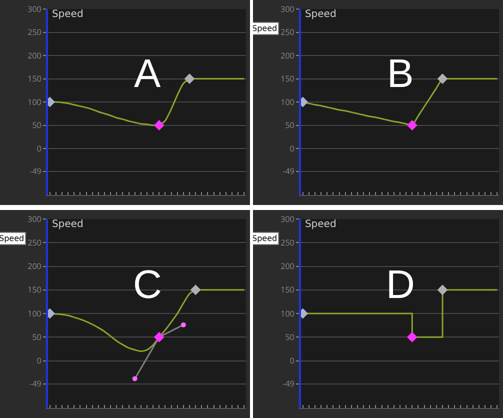  I want to click on annotation: C, so click(147, 285).